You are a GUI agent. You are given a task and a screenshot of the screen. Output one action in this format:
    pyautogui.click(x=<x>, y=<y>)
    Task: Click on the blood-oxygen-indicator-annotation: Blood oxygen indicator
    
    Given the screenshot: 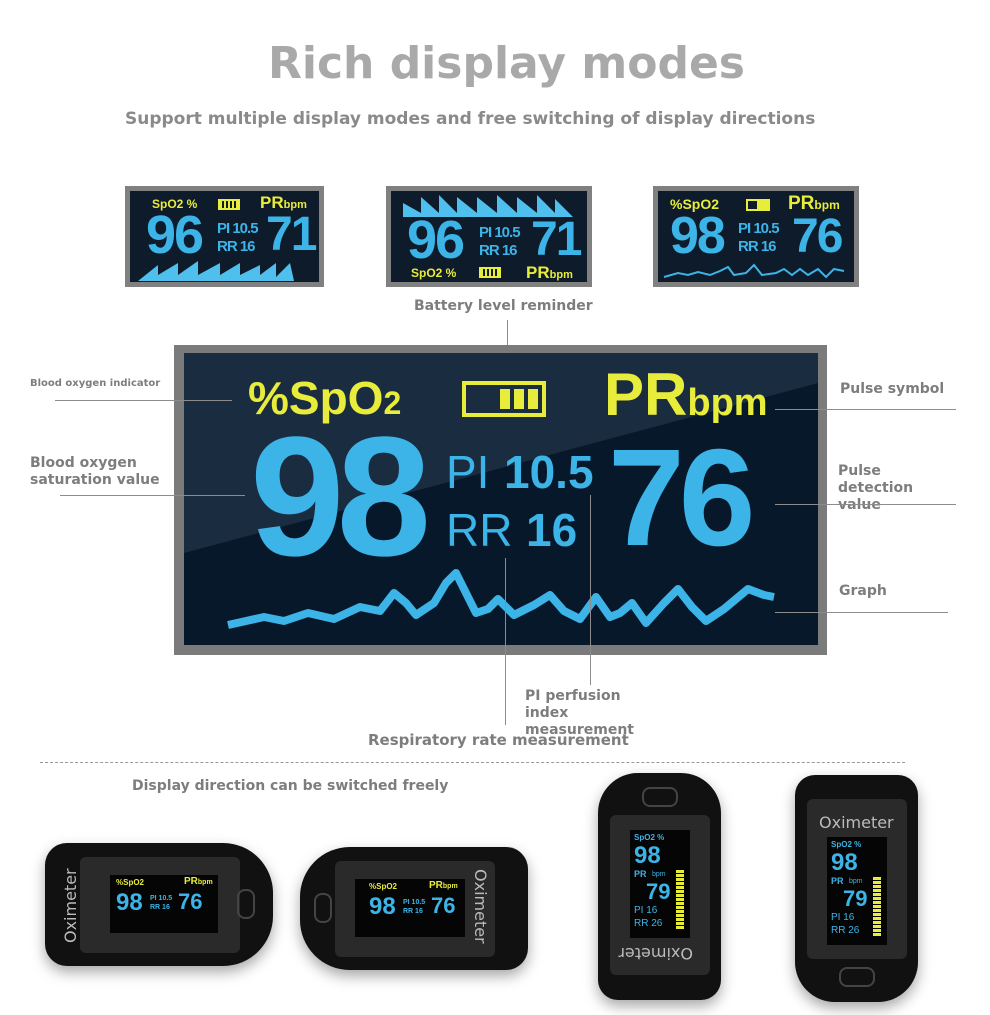 What is the action you would take?
    pyautogui.click(x=95, y=383)
    